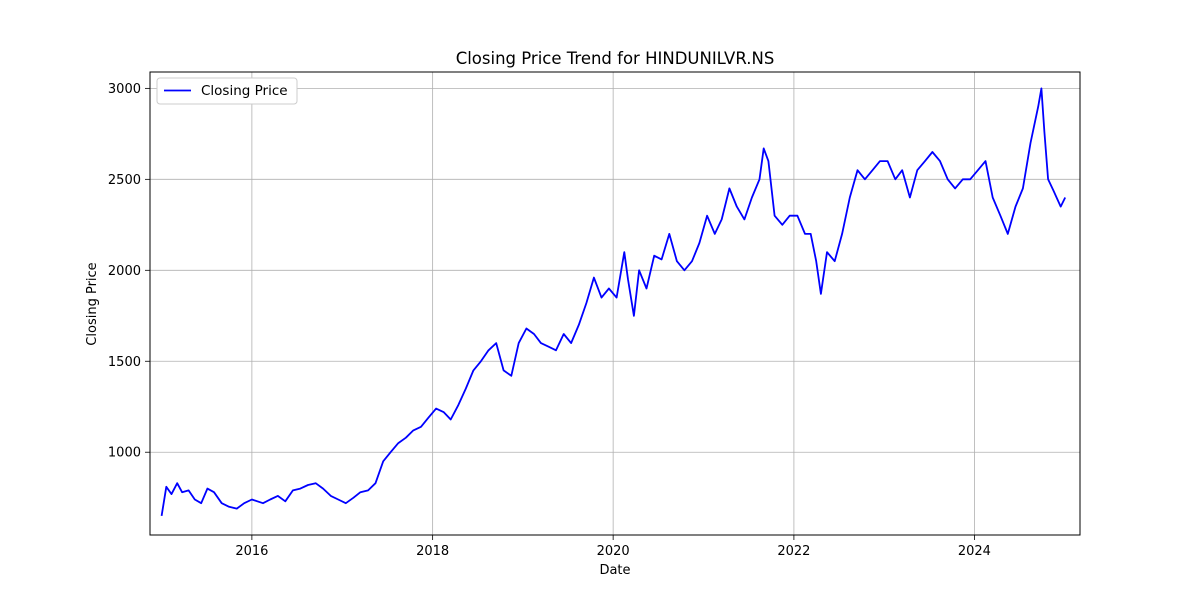 The height and width of the screenshot is (600, 1200). I want to click on x-tick-label: 2020, so click(613, 551).